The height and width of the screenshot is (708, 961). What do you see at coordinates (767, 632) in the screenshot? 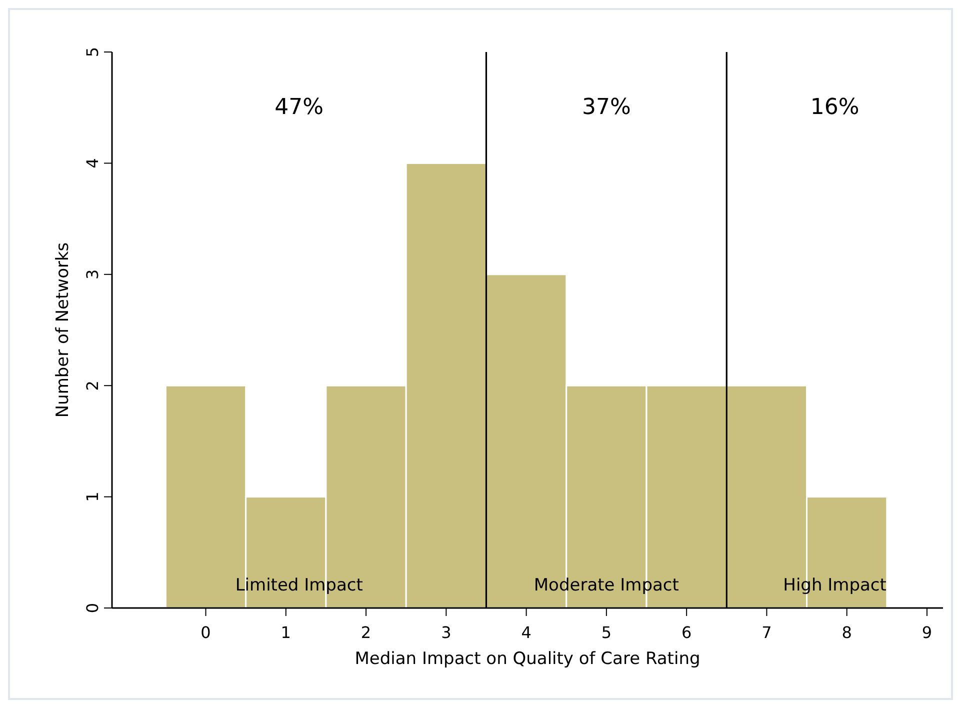
I see `x-tick-label: 7` at bounding box center [767, 632].